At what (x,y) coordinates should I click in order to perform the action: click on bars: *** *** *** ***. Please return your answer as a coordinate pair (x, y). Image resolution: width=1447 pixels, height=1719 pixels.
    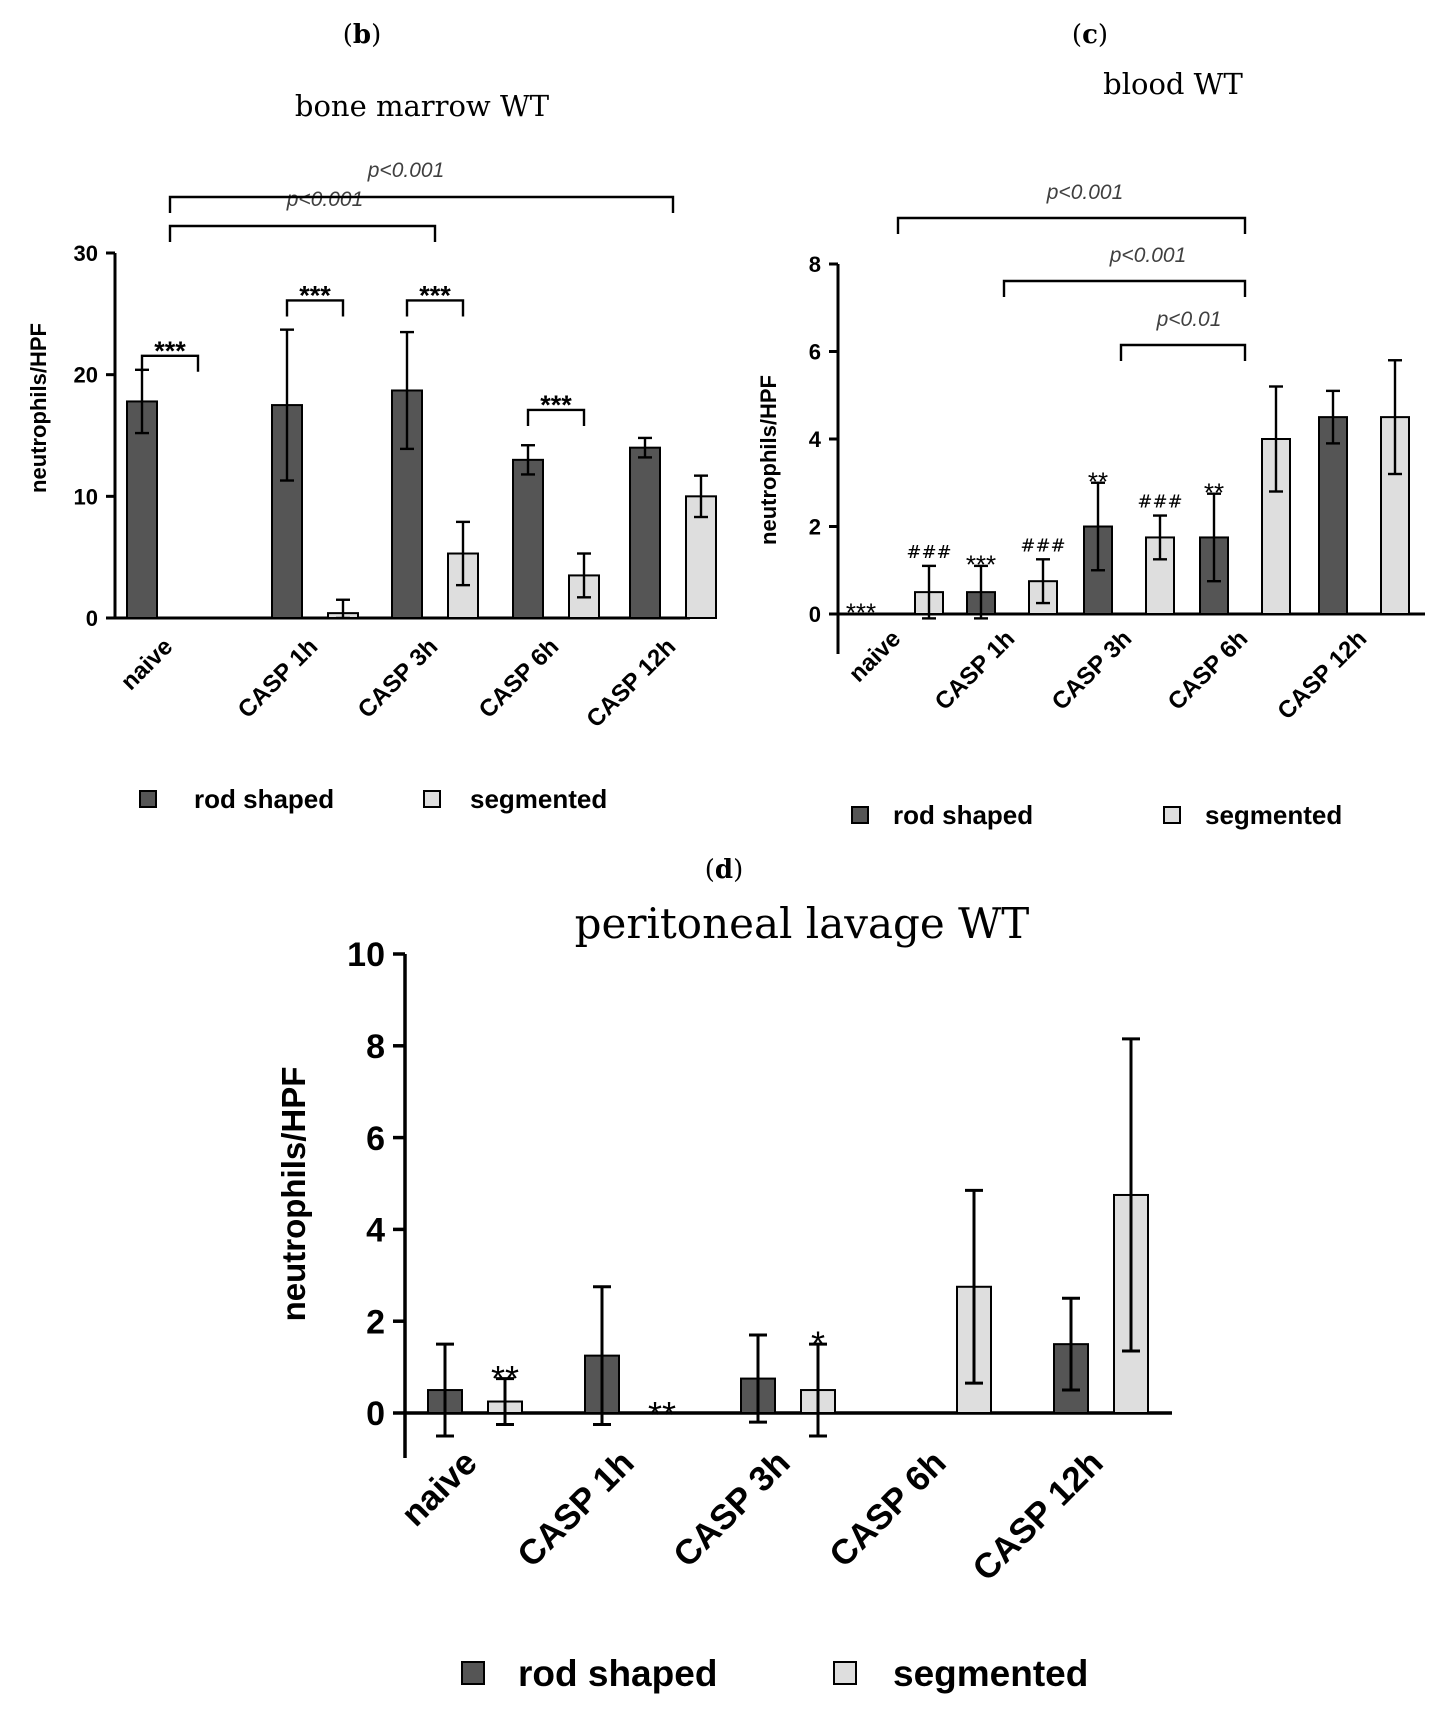
    Looking at the image, I should click on (421, 450).